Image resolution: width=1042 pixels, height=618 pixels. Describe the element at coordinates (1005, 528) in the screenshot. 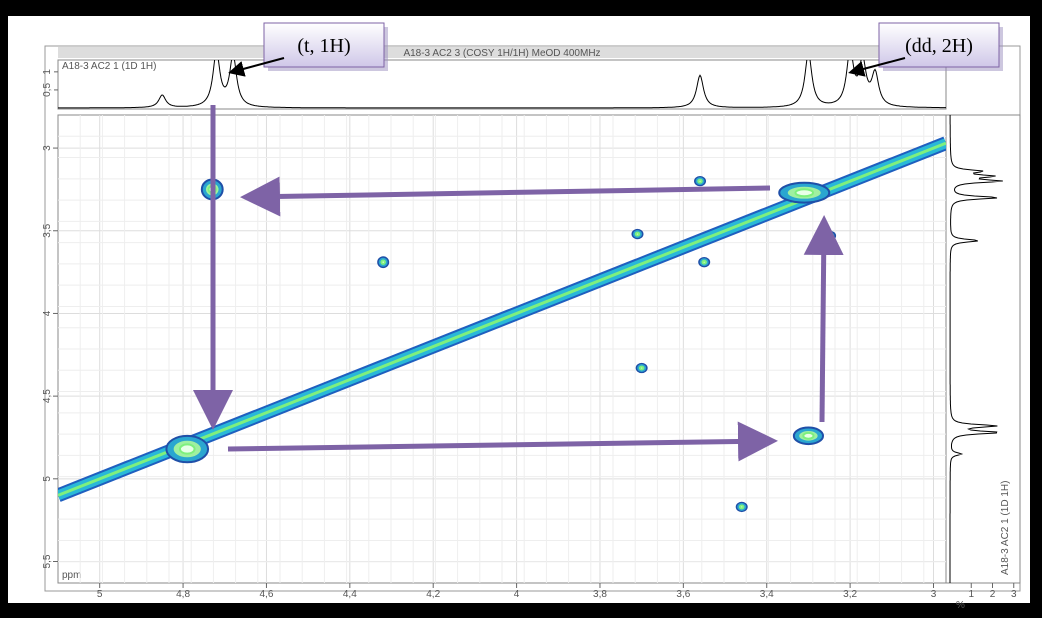

I see `side-label: A18-3 AC2 1 (1D 1H)` at that location.